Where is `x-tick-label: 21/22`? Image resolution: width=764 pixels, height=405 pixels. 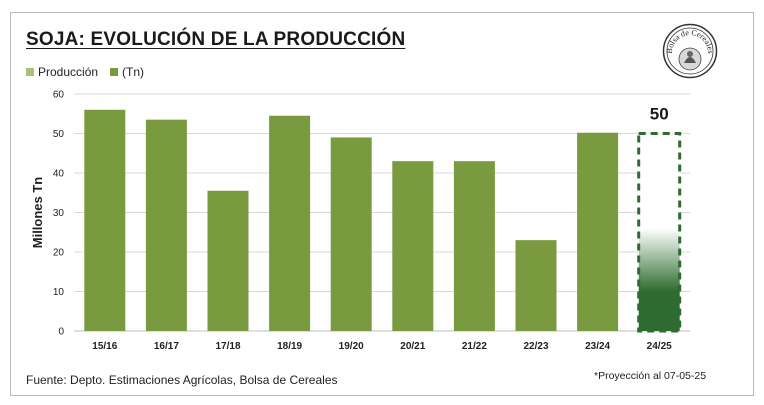
x-tick-label: 21/22 is located at coordinates (474, 346).